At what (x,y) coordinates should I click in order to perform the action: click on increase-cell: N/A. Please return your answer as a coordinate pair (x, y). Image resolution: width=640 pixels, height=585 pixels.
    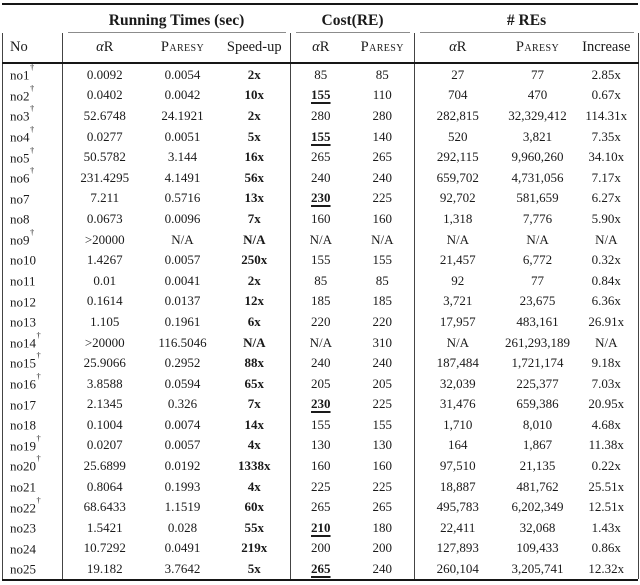
    Looking at the image, I should click on (607, 342).